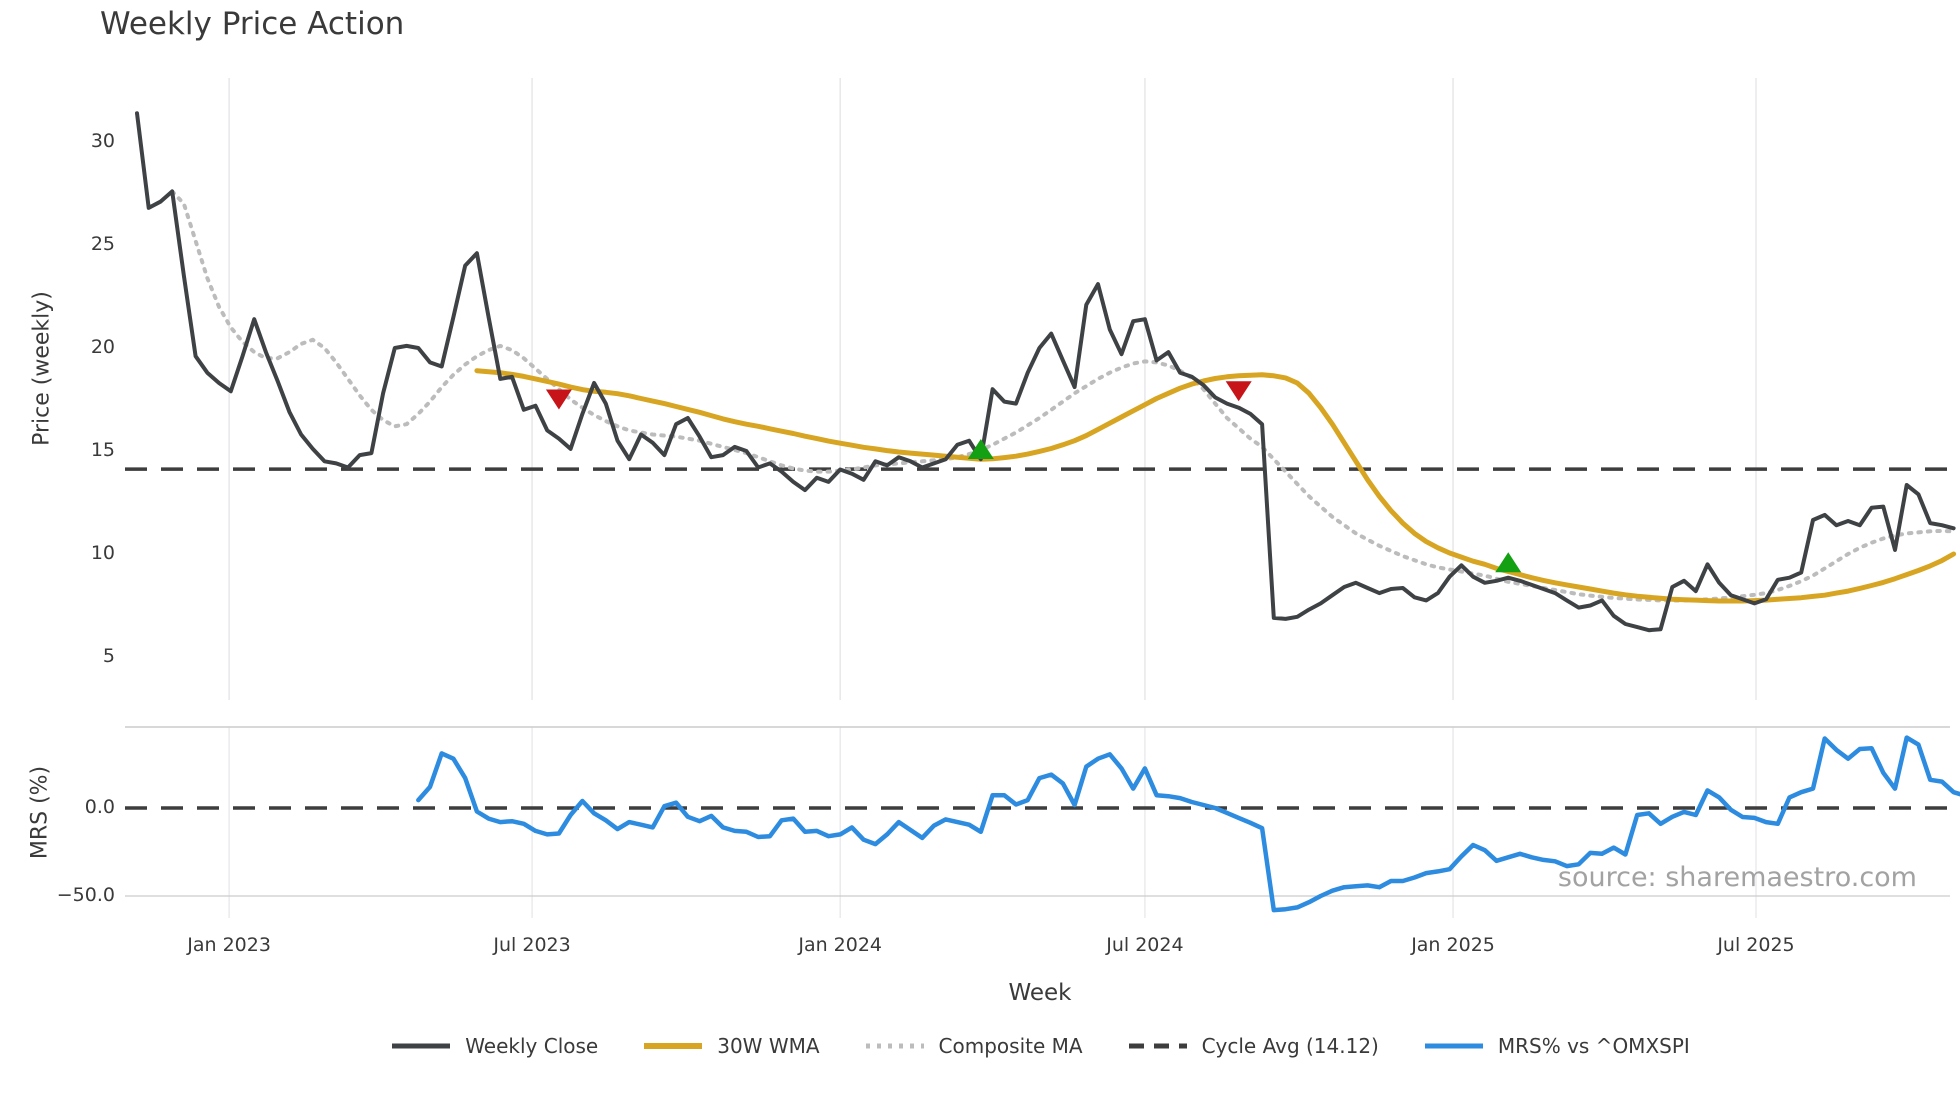 The image size is (1960, 1102). I want to click on x-tick-label: Jan 2023, so click(229, 945).